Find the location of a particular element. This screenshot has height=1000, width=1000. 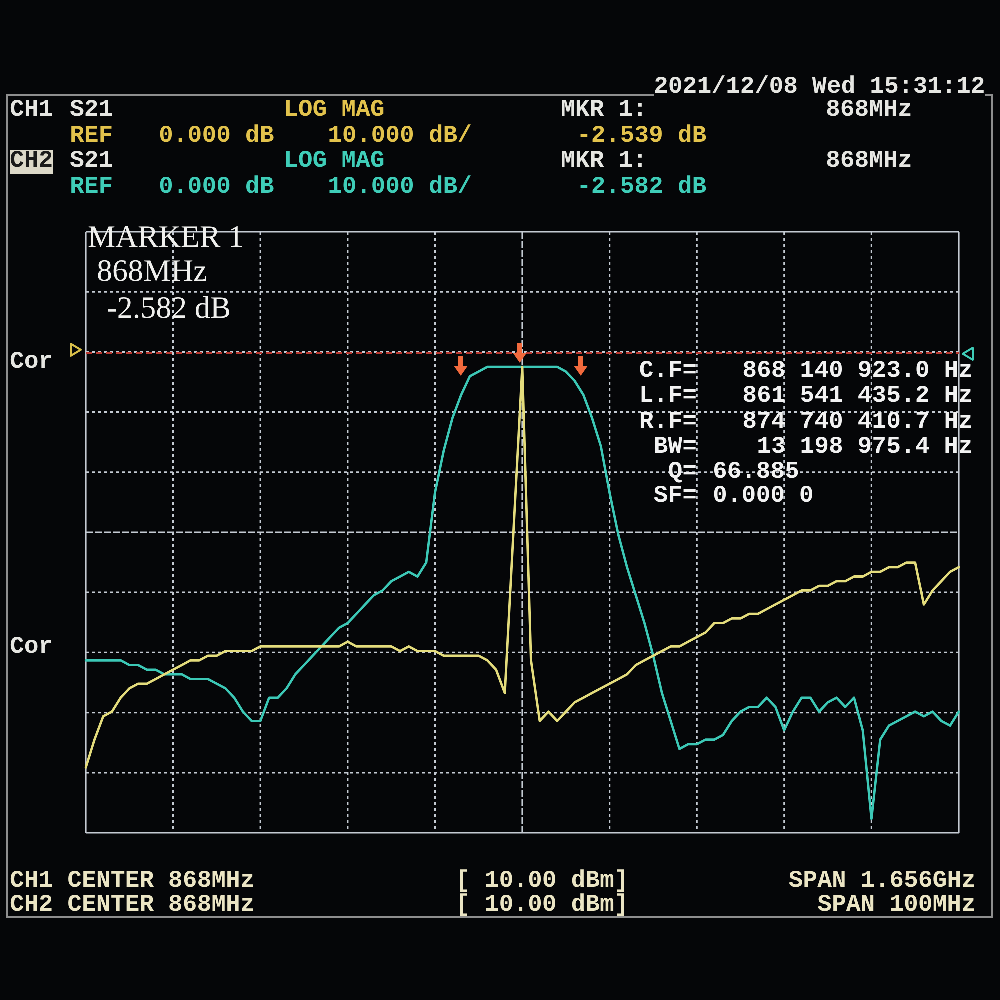

text: CH2 CENTER 868MHz is located at coordinates (132, 905).